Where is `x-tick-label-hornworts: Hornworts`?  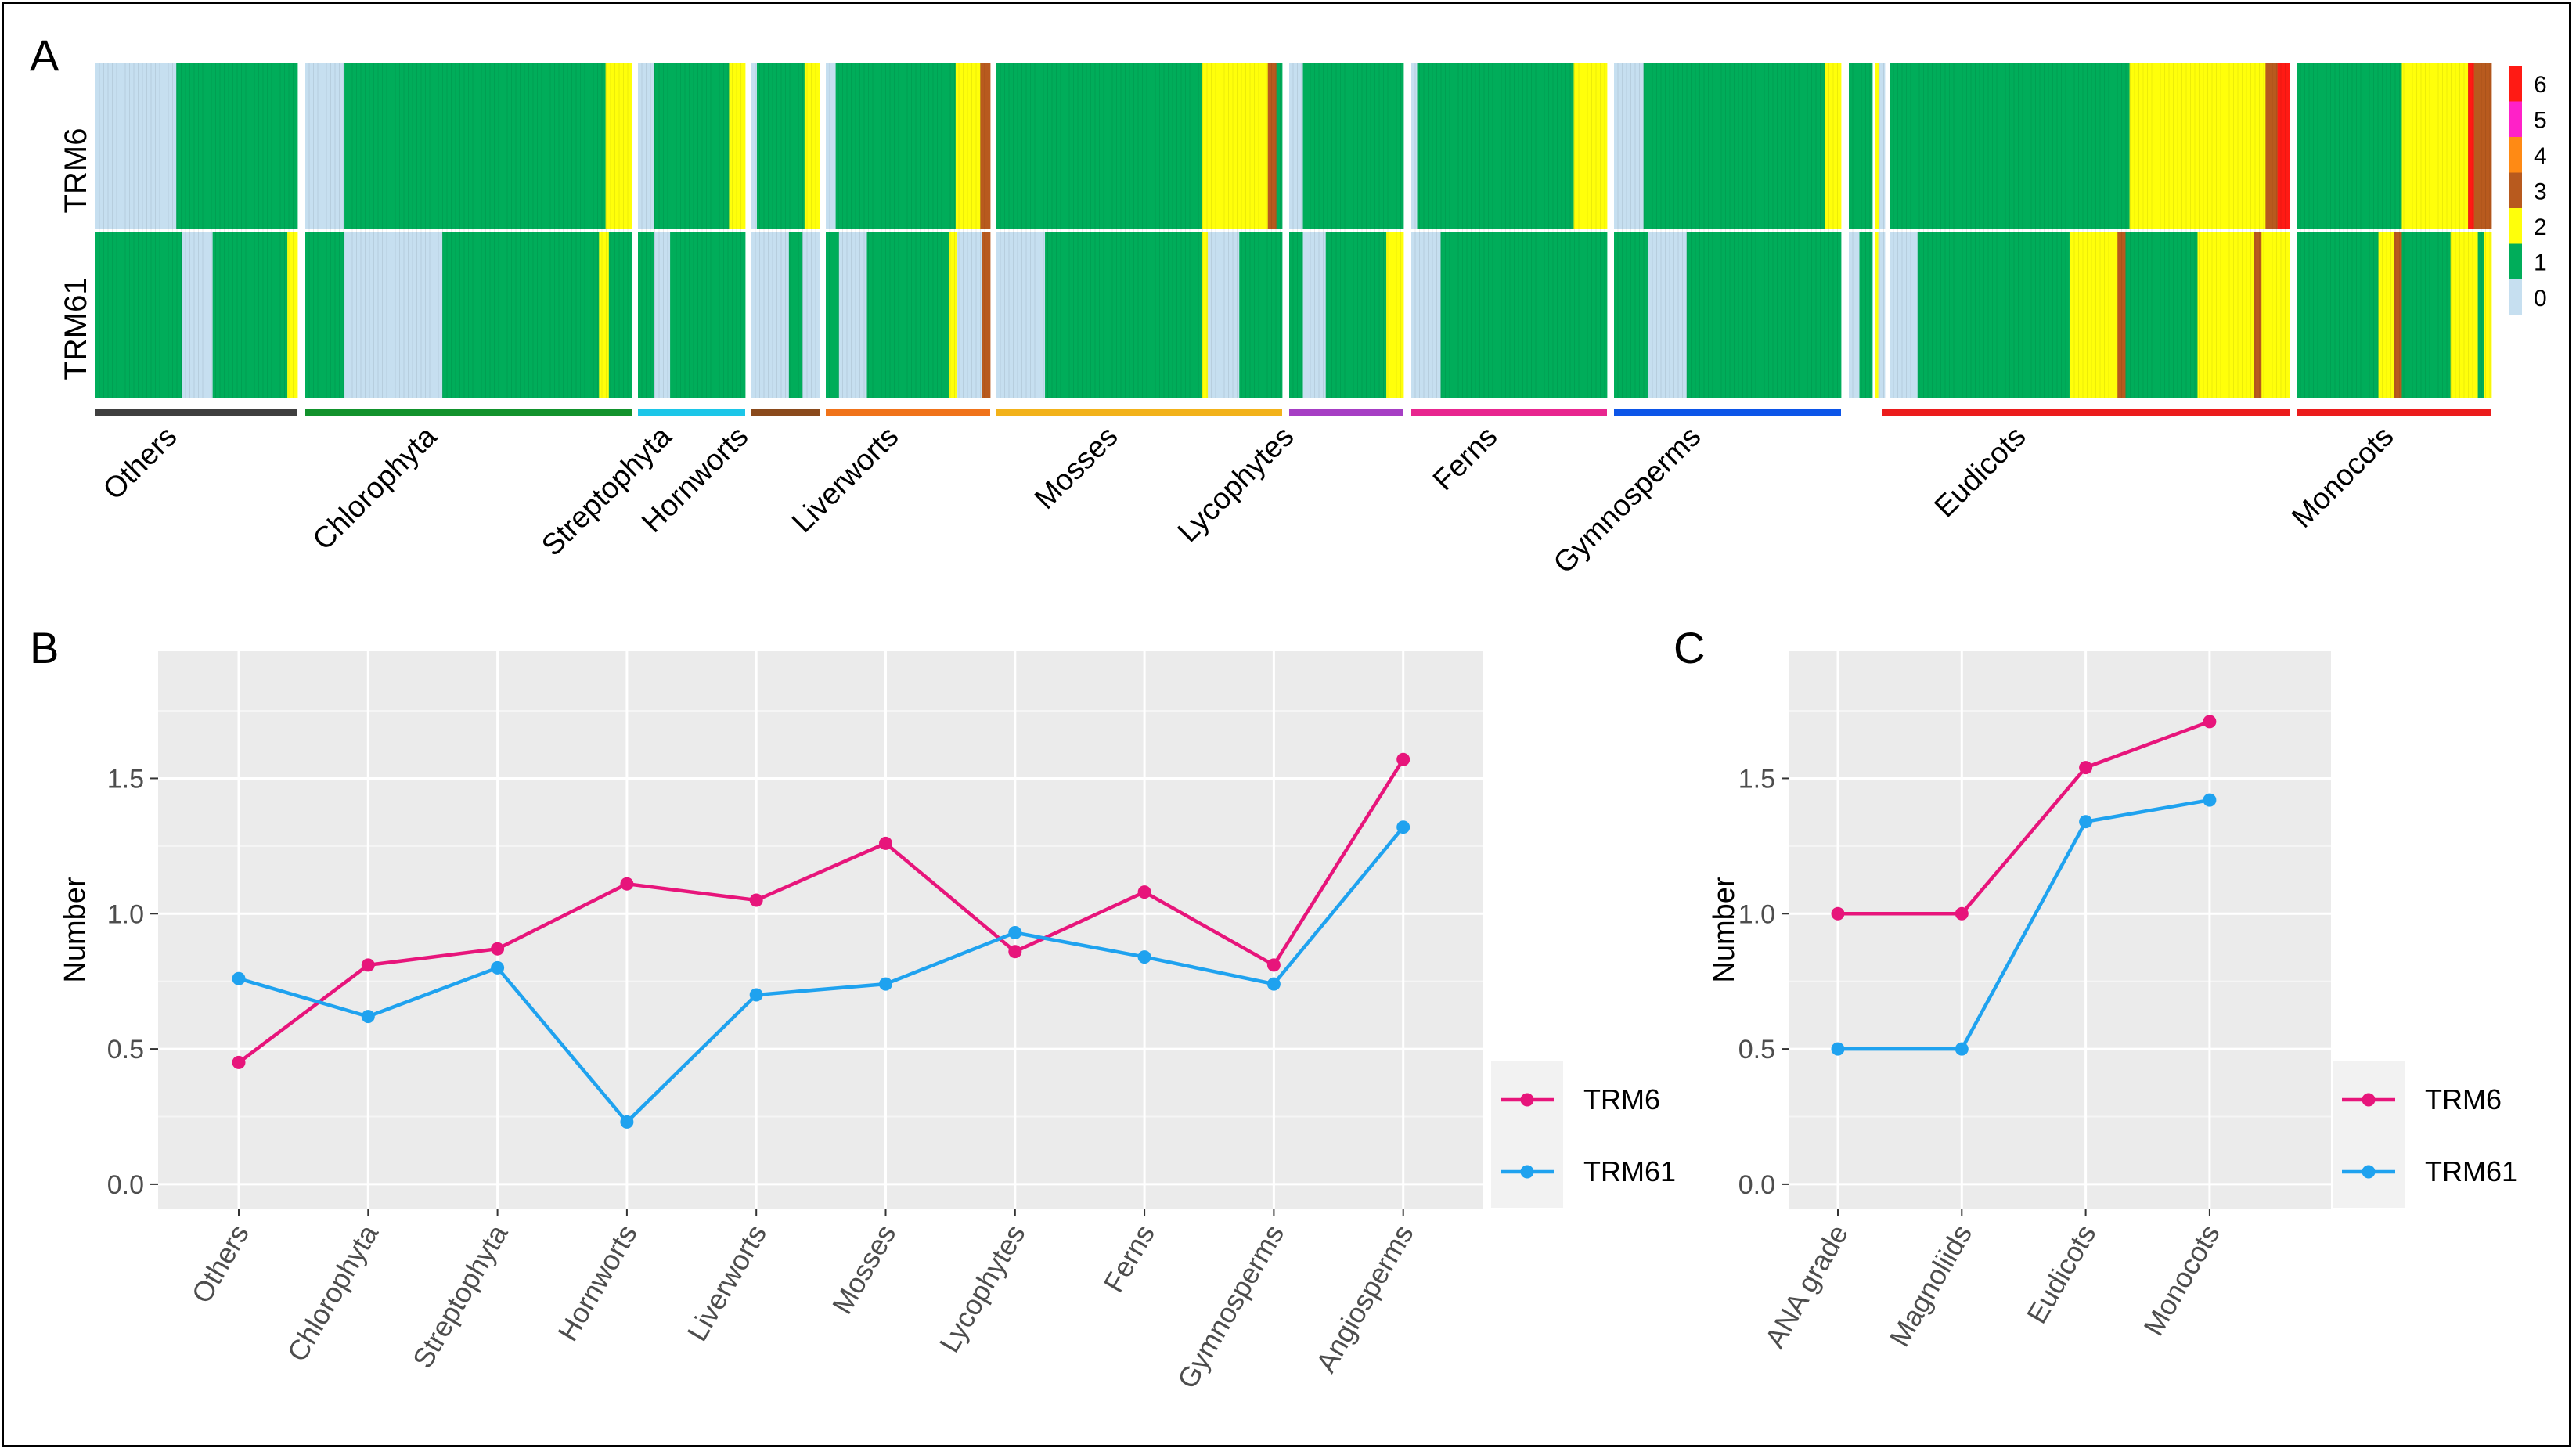 x-tick-label-hornworts: Hornworts is located at coordinates (597, 1284).